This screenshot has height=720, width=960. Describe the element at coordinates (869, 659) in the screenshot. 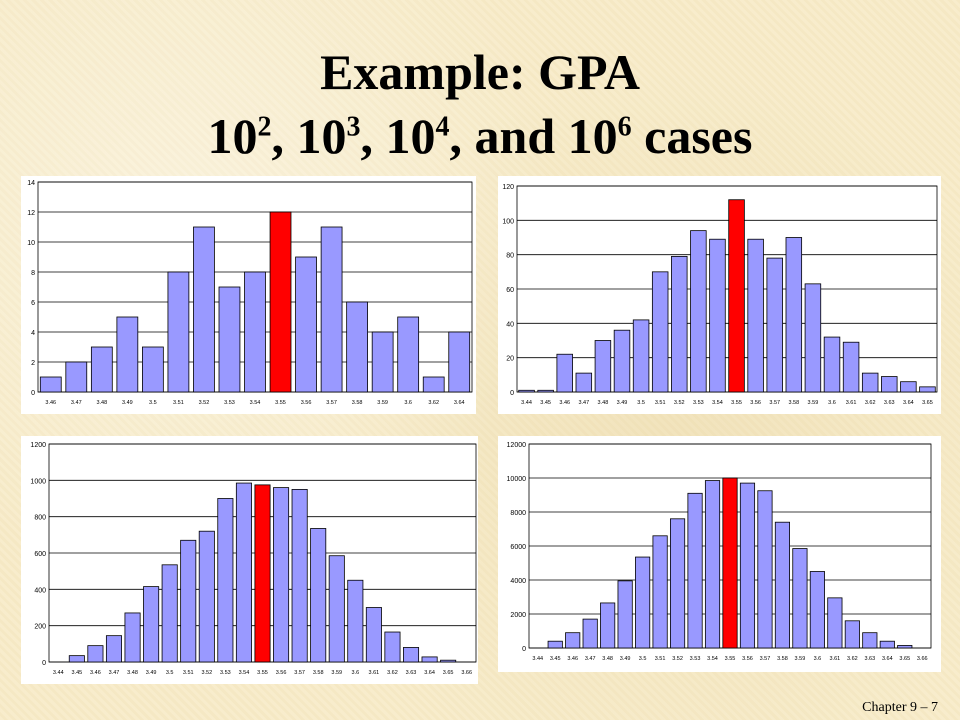

I see `x-tick-label: 3.63` at that location.